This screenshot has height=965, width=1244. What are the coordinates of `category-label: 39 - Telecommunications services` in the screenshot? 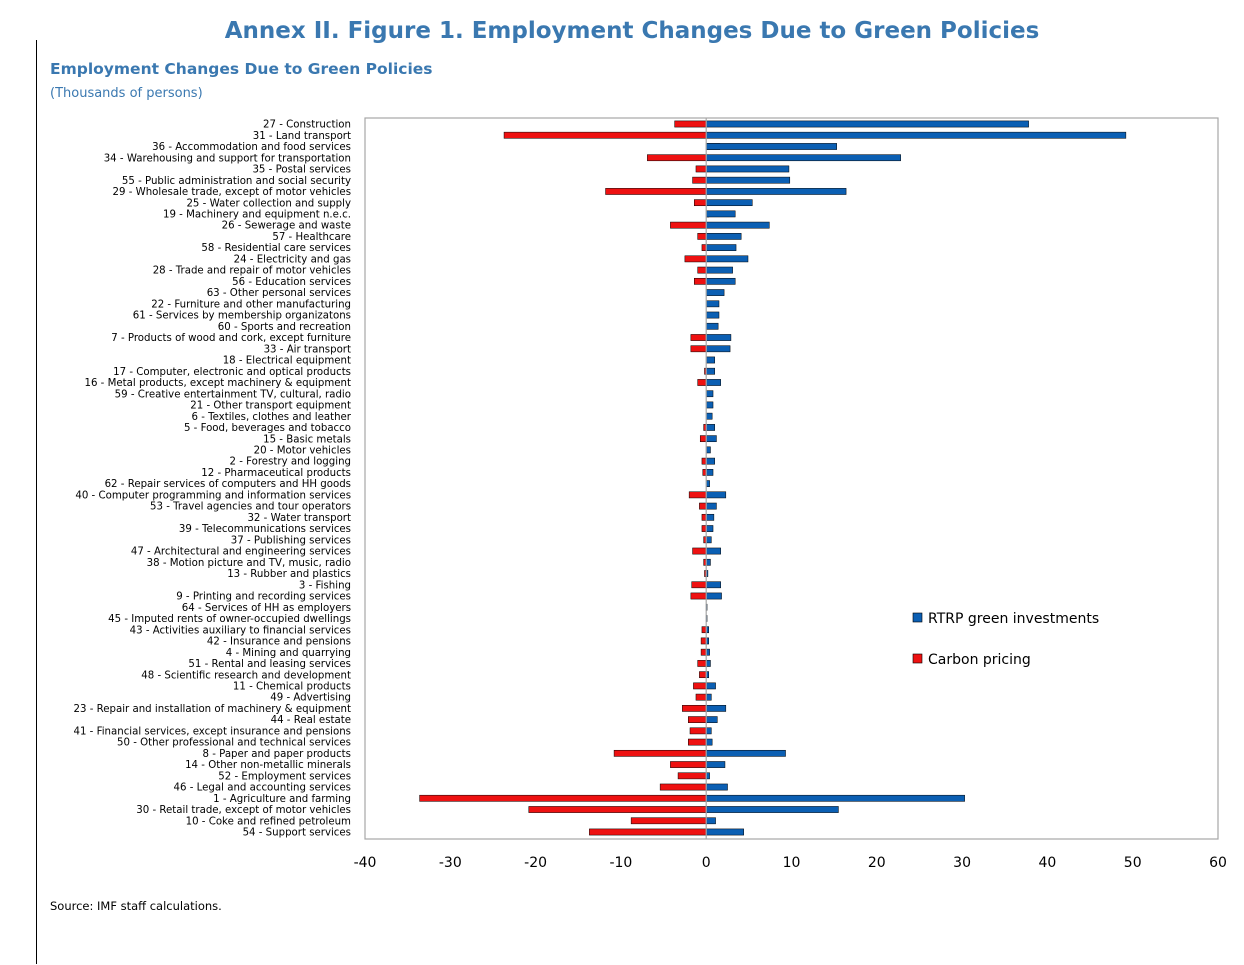 It's located at (265, 529).